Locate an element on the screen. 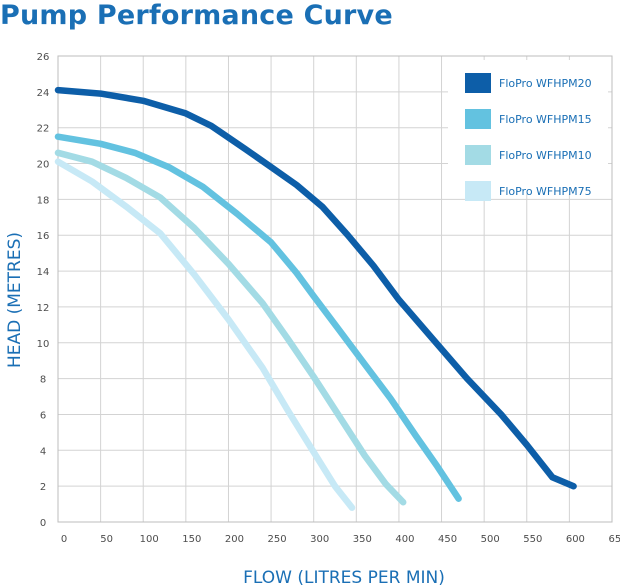 The height and width of the screenshot is (587, 620). x-tick-label: 550 is located at coordinates (532, 539).